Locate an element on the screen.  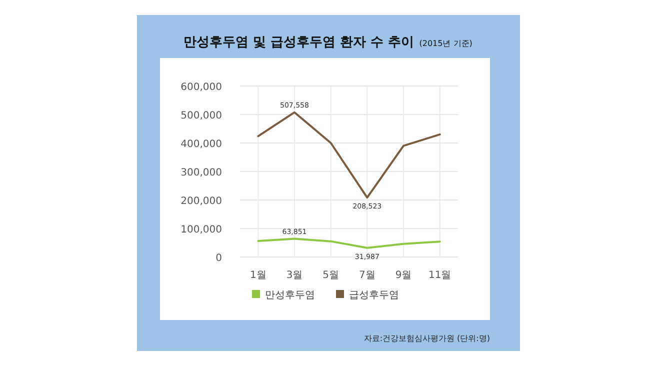
chart-title: 만성후두염 및 급성후두염 환자 수 추이 is located at coordinates (299, 42).